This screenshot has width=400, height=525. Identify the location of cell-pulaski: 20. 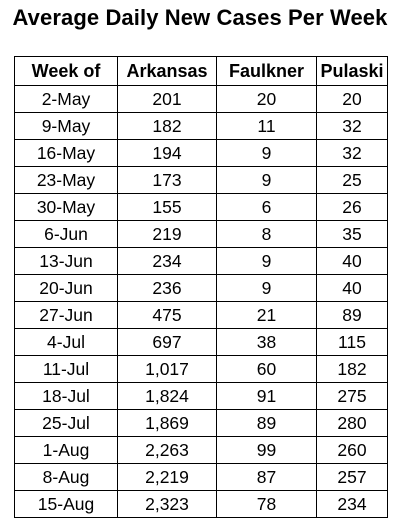
(352, 99).